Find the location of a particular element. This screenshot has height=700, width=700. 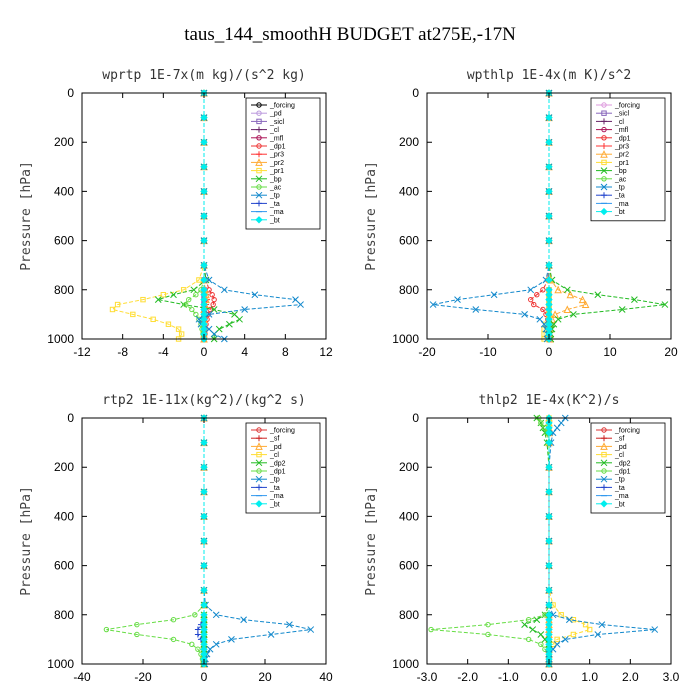

x-tick-label: 0.0 is located at coordinates (549, 677).